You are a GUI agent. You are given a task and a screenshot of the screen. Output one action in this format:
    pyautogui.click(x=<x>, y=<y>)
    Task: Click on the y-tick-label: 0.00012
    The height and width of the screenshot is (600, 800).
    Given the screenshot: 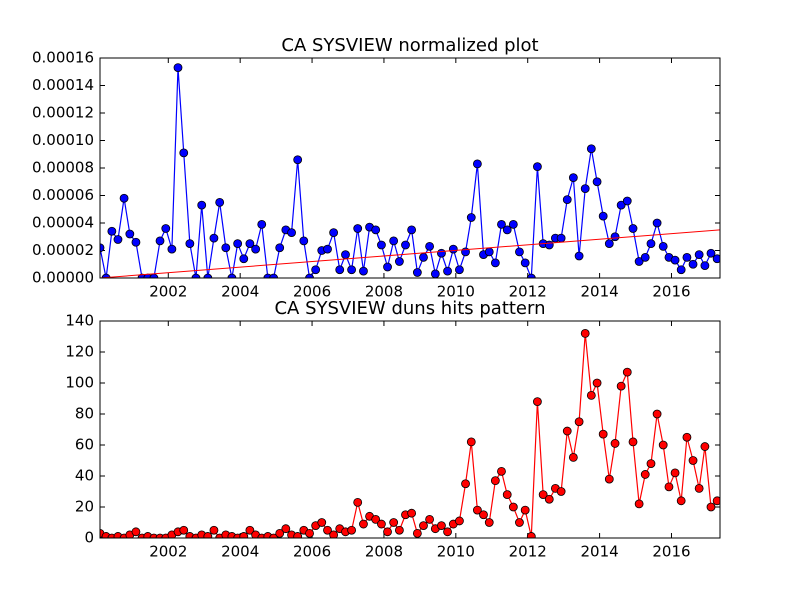 What is the action you would take?
    pyautogui.click(x=63, y=113)
    